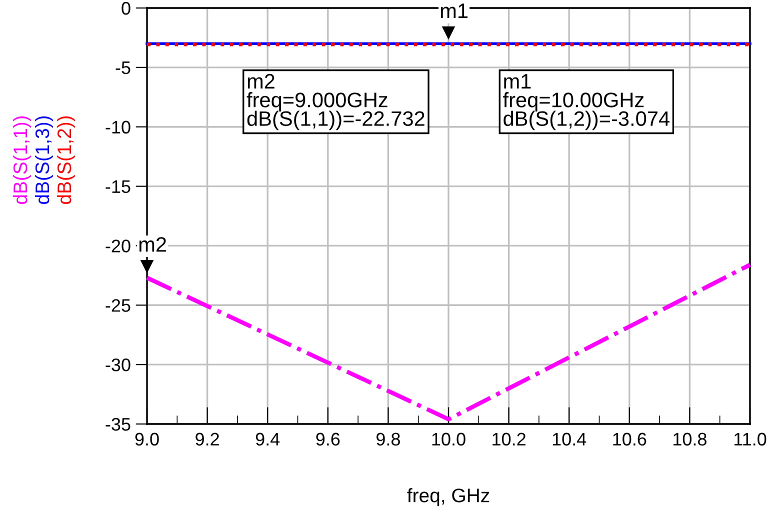  Describe the element at coordinates (750, 439) in the screenshot. I see `x-tick-label: 11.0` at that location.